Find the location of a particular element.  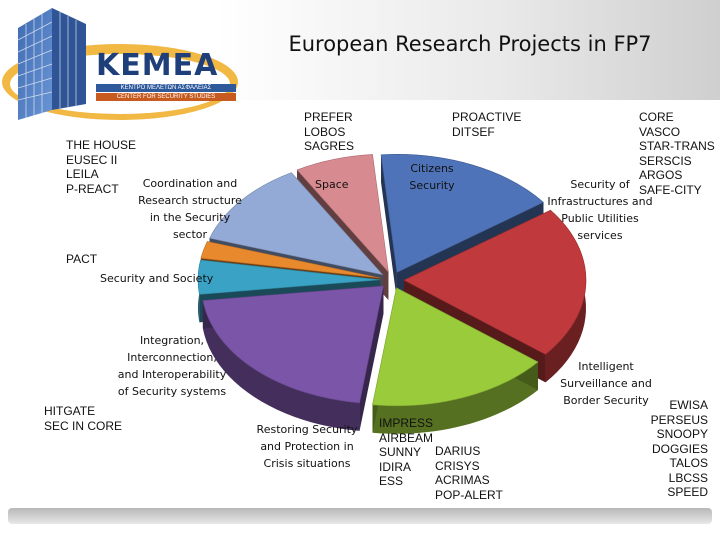

coord-projects: THE HOUSE EUSEC II LEILA P-REACT is located at coordinates (101, 167).